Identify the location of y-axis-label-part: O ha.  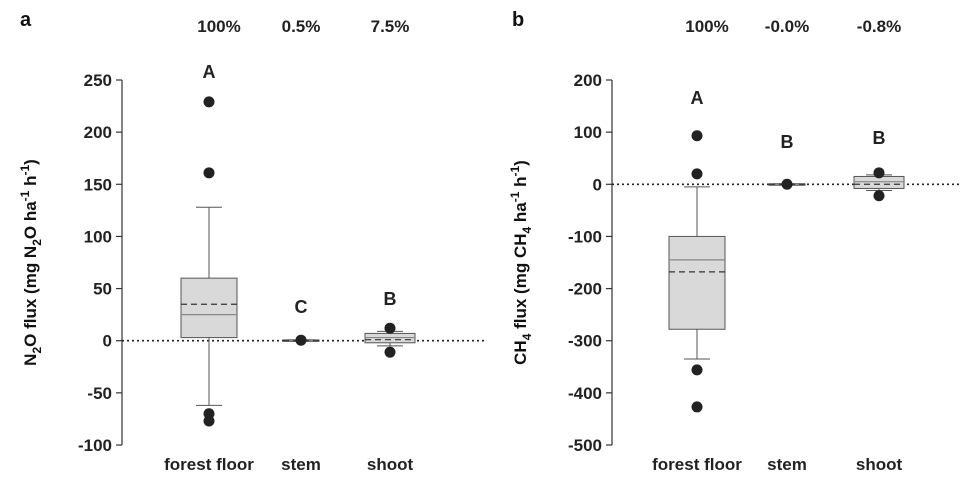
(30, 220).